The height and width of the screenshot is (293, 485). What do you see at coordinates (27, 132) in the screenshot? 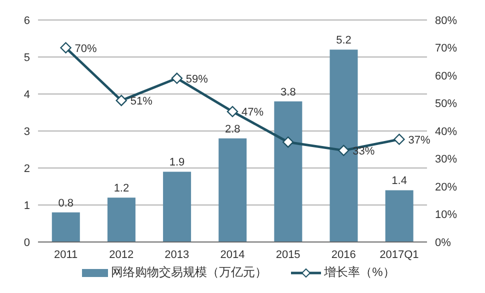
I see `y-tick-label: 3` at bounding box center [27, 132].